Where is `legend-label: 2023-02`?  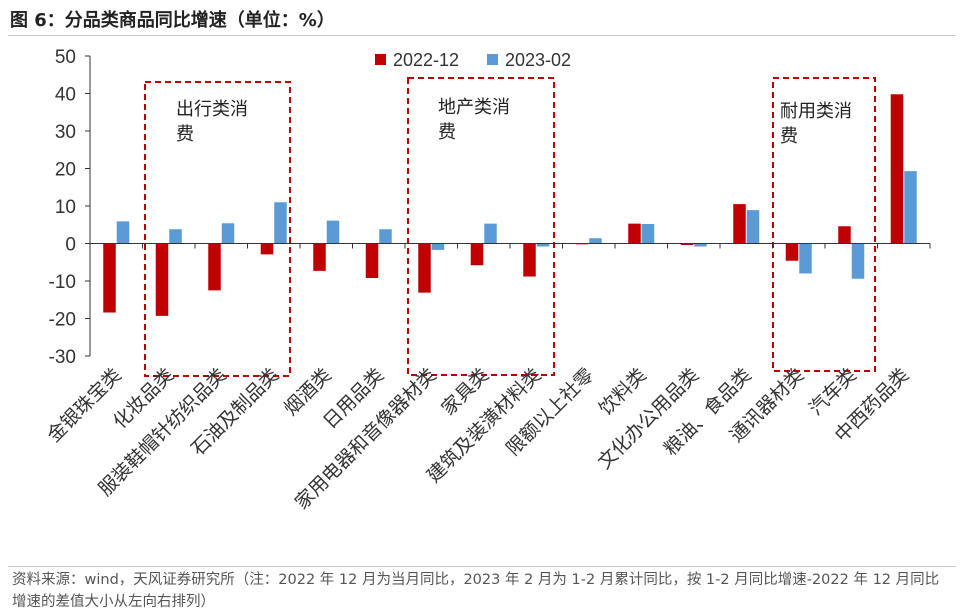 legend-label: 2023-02 is located at coordinates (538, 60).